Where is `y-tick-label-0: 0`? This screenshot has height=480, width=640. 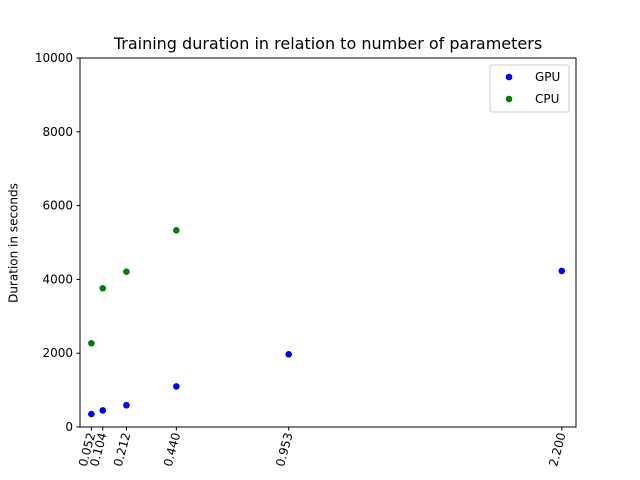 y-tick-label-0: 0 is located at coordinates (69, 427).